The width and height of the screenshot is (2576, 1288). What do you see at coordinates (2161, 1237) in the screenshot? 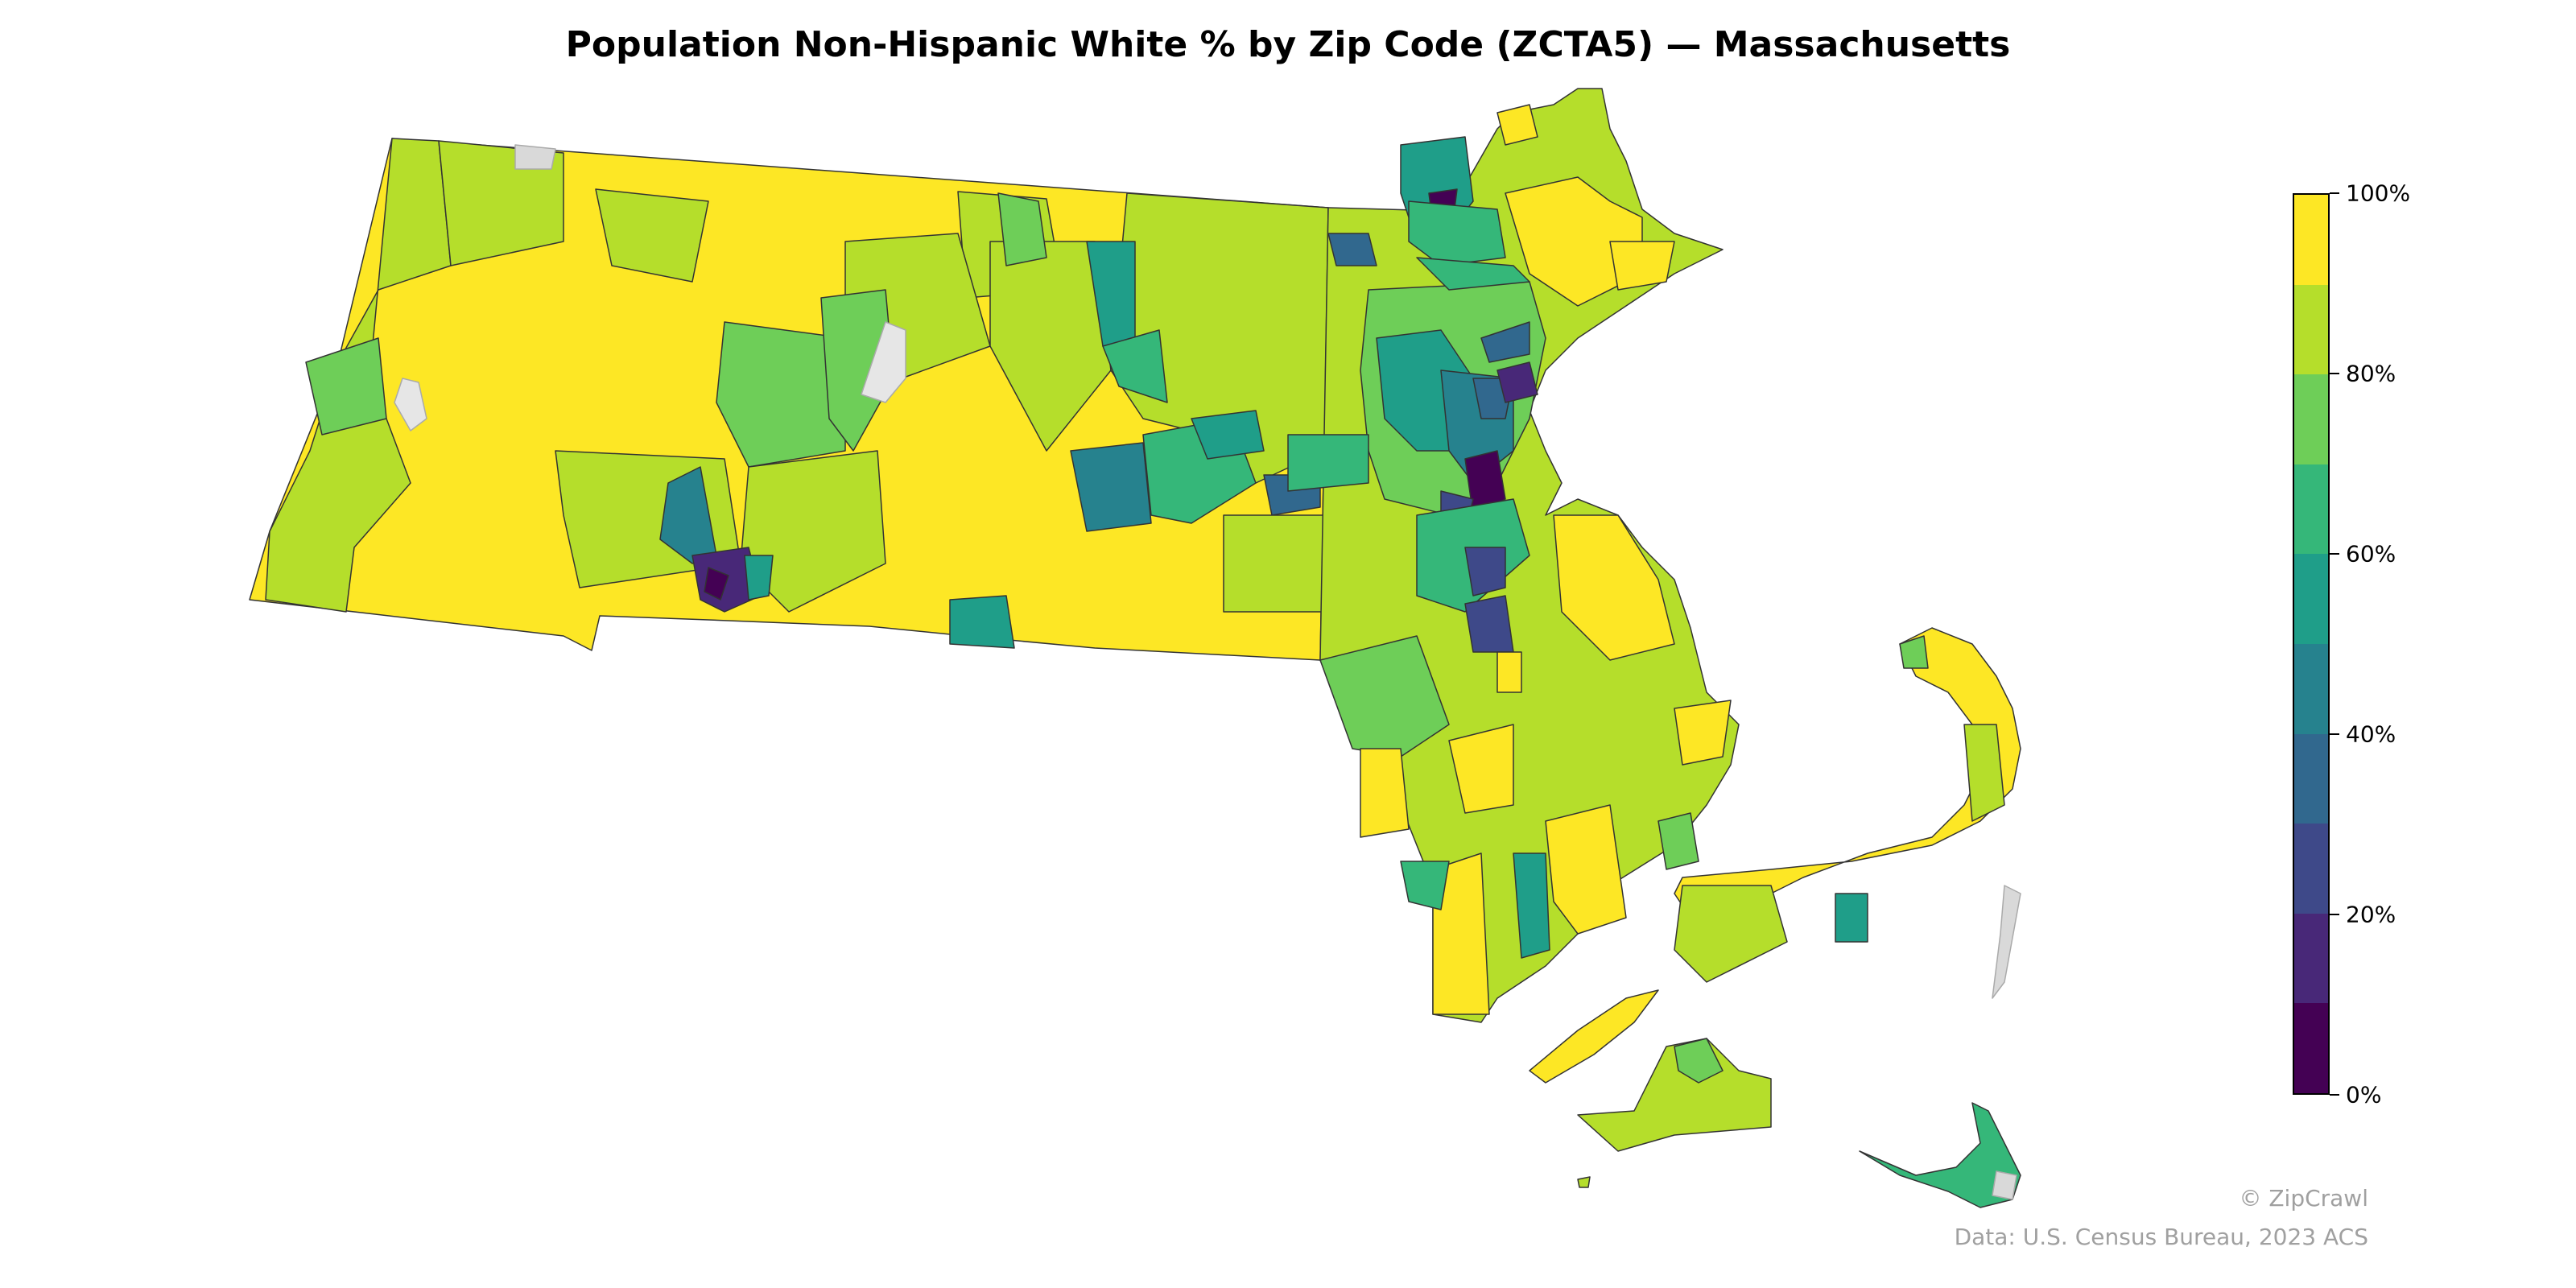
I see `data-source-credit: Data: U.S. Census Bureau, 2023 ACS` at bounding box center [2161, 1237].